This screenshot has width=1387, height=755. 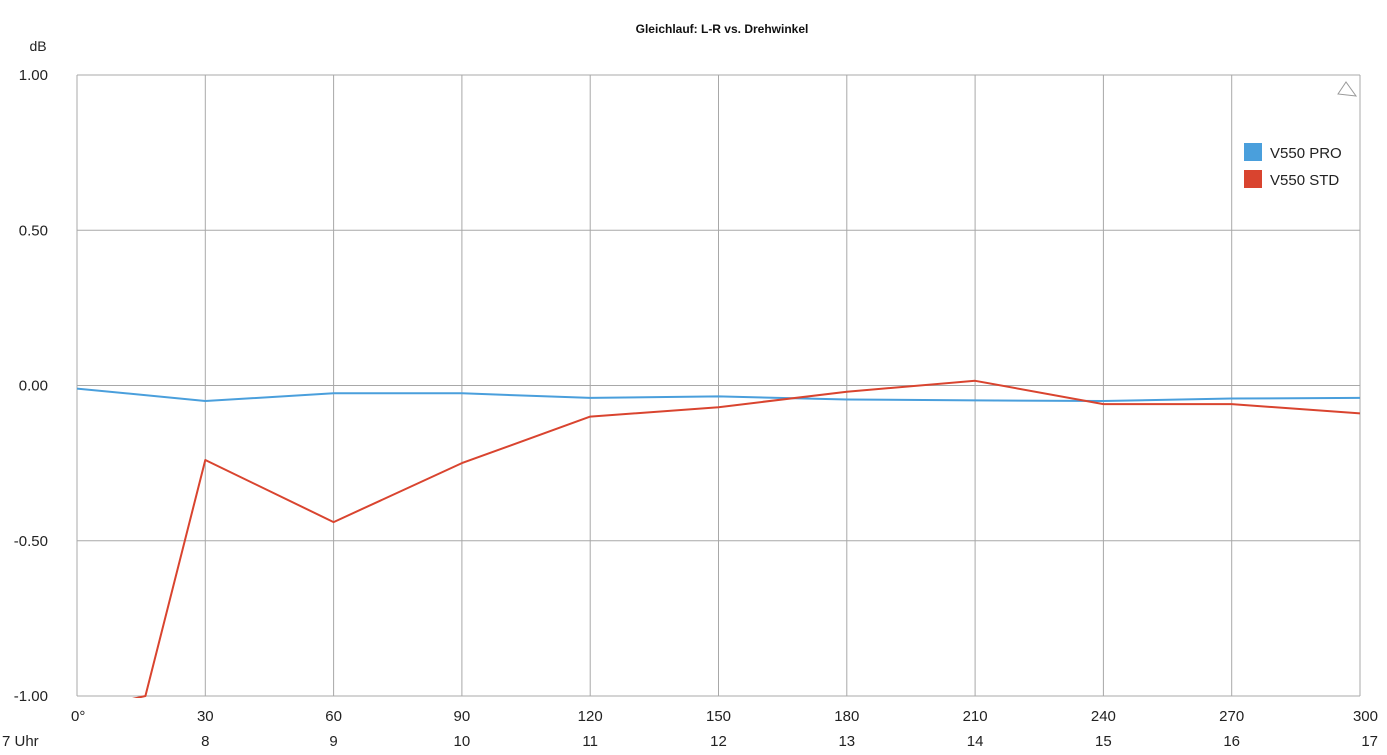 I want to click on x-tick-label: 30, so click(x=205, y=716).